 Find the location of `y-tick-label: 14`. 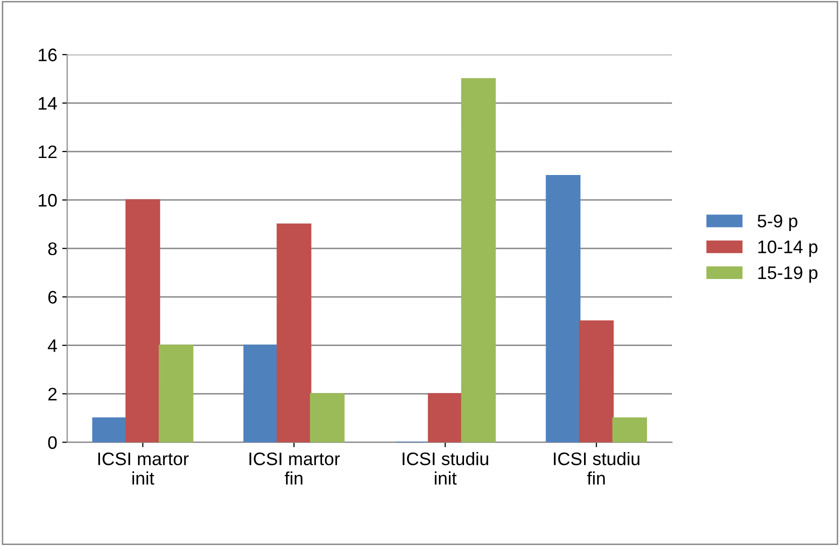

y-tick-label: 14 is located at coordinates (47, 103).